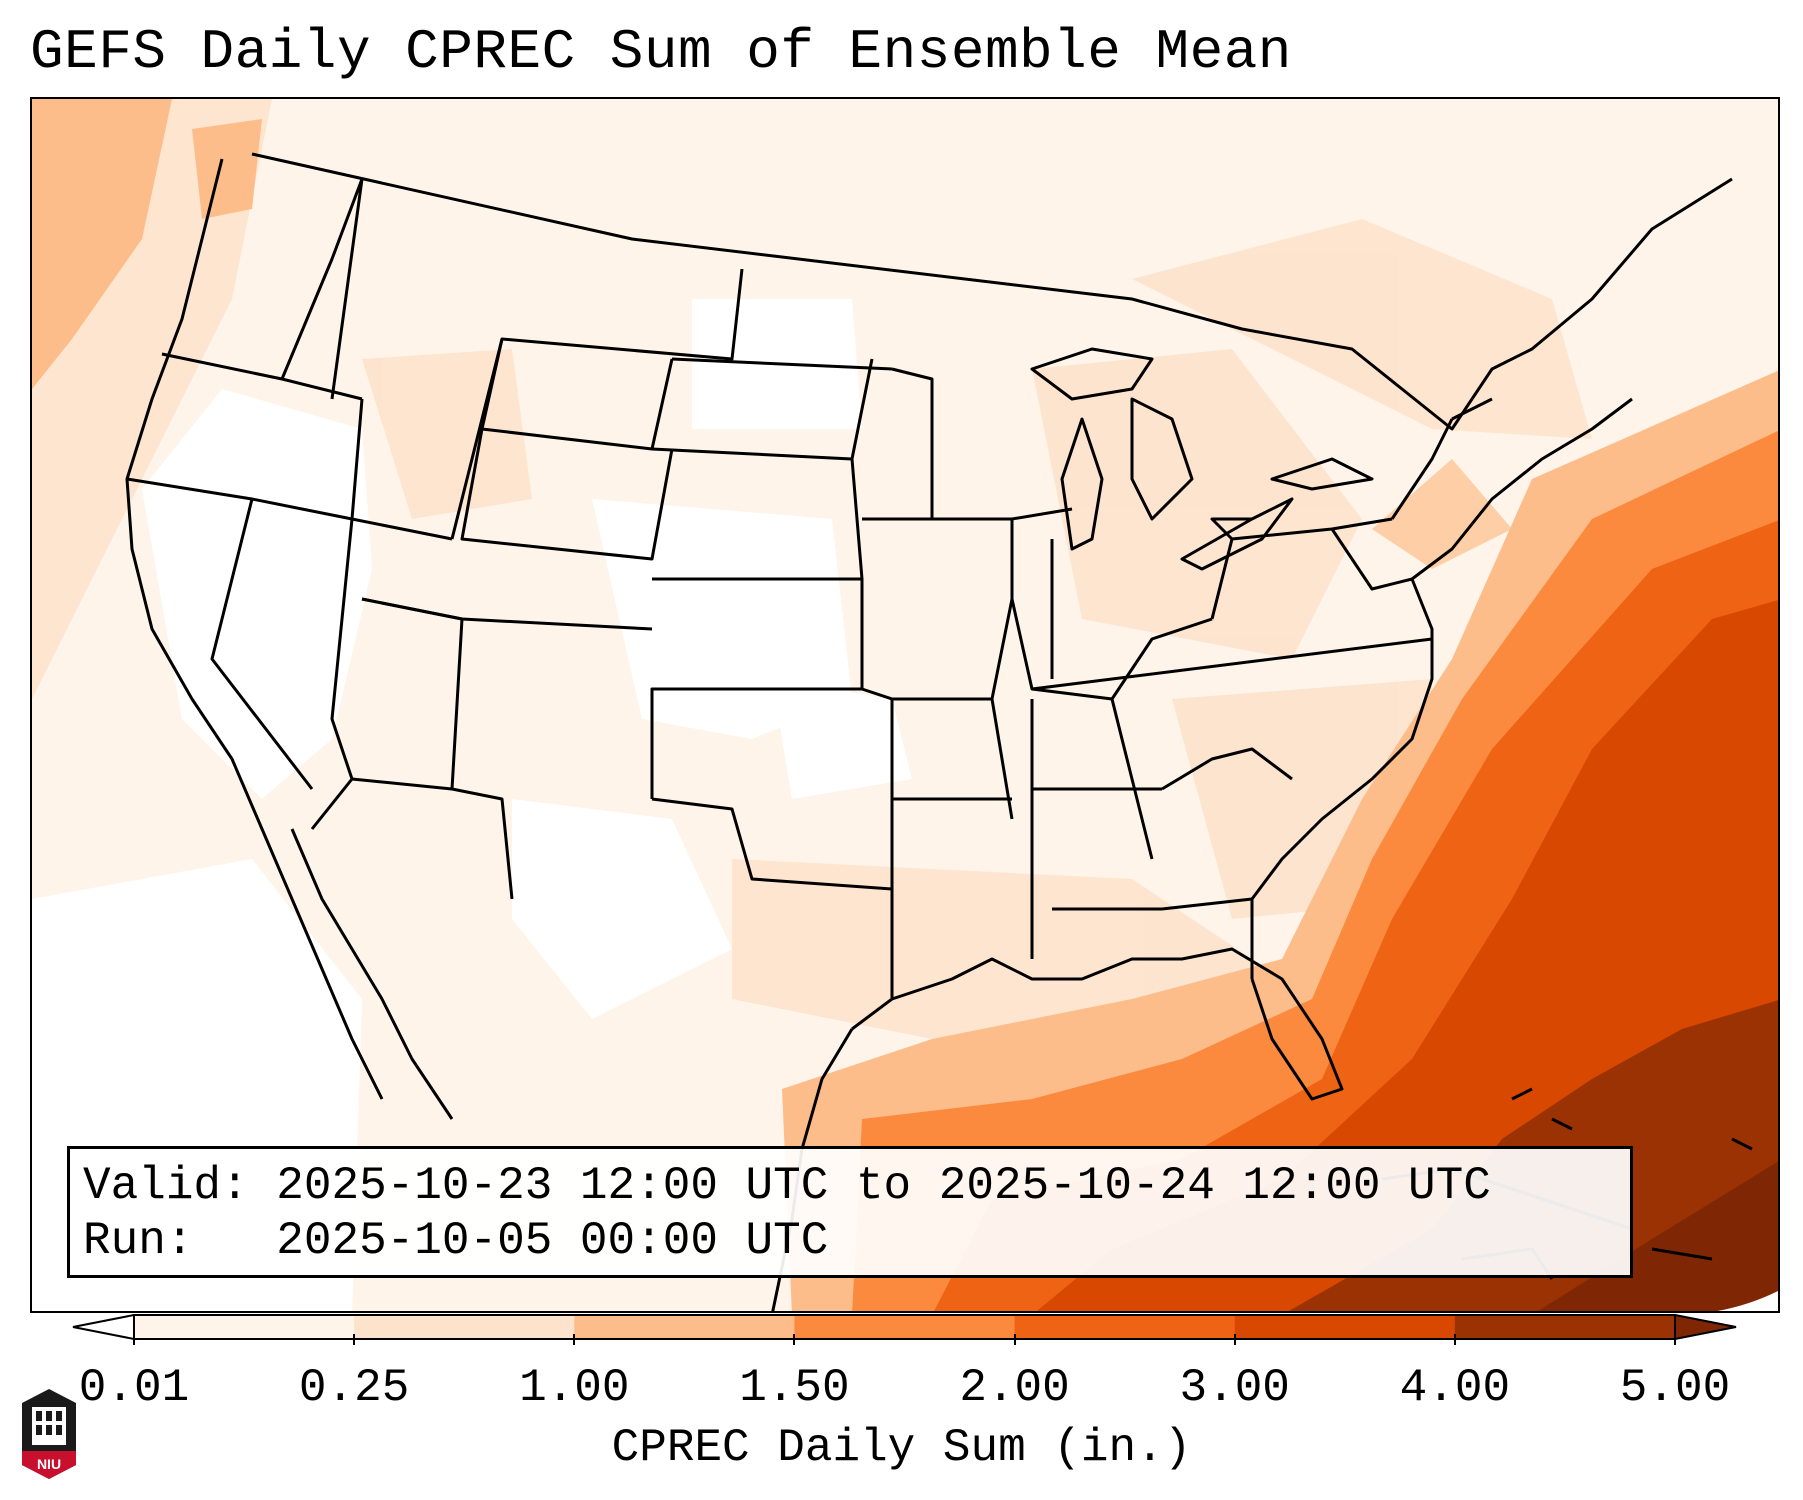 This screenshot has width=1803, height=1500. I want to click on run-label: Run:, so click(138, 1241).